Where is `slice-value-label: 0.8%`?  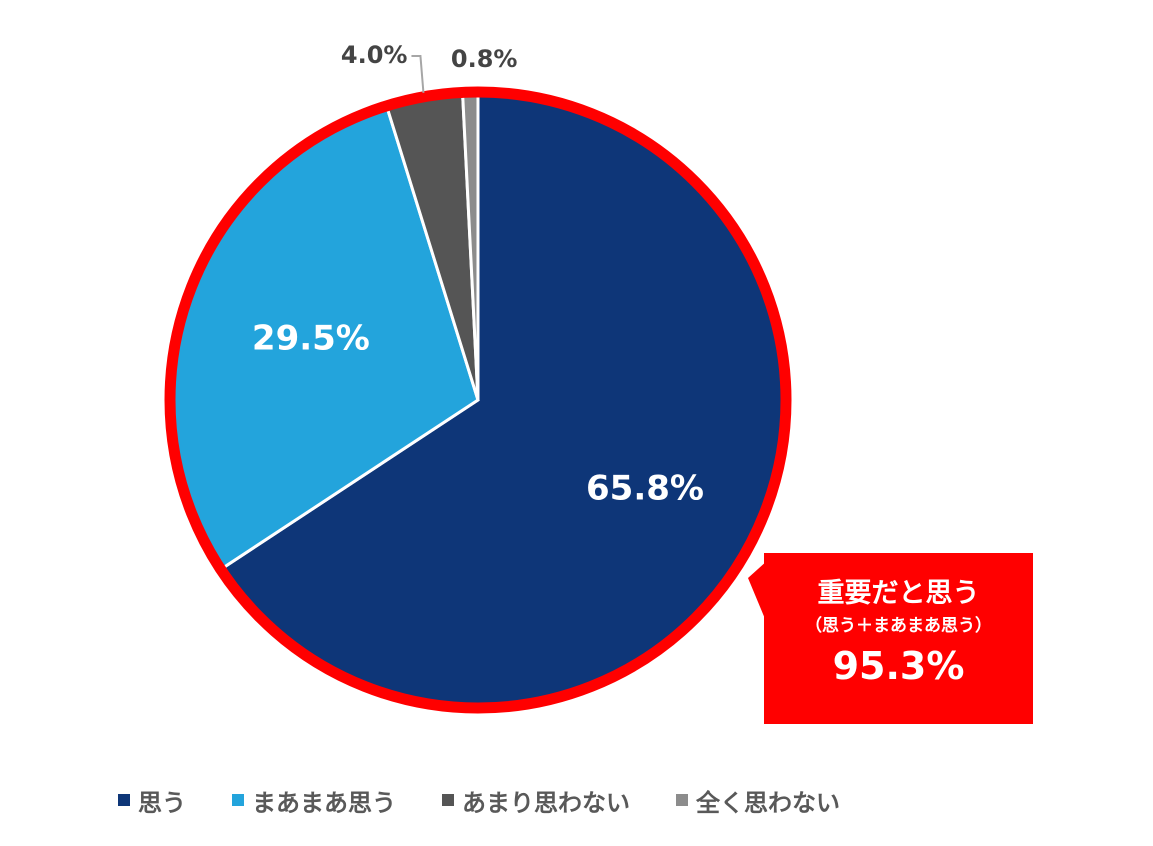
slice-value-label: 0.8% is located at coordinates (484, 59).